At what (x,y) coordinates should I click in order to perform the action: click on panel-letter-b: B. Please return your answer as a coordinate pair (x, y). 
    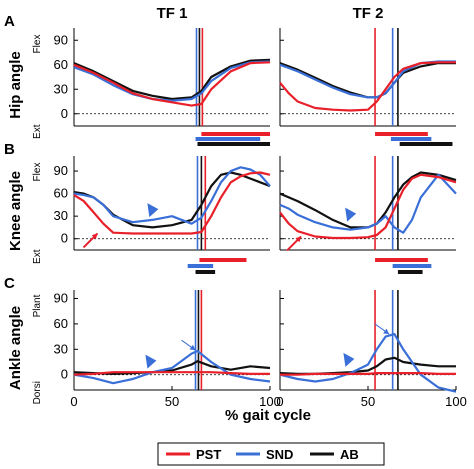
    Looking at the image, I should click on (9, 149).